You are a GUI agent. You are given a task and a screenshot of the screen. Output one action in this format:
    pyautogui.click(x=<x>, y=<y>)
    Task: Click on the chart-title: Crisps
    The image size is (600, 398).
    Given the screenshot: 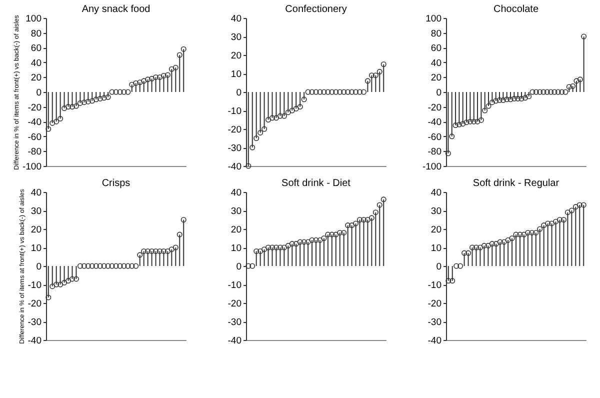 What is the action you would take?
    pyautogui.click(x=116, y=183)
    